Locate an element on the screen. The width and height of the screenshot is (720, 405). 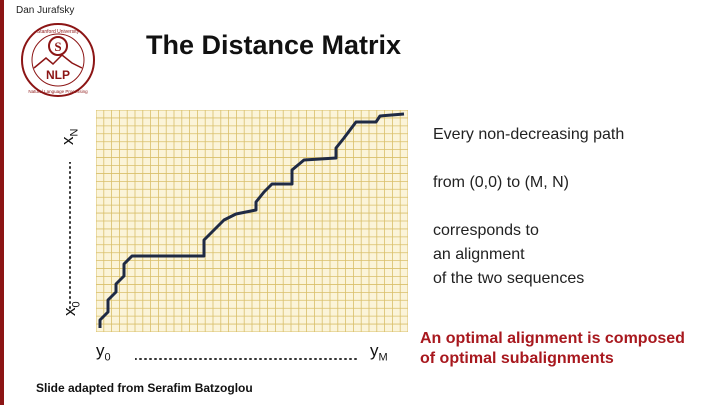
author-label: Dan Jurafsky is located at coordinates (45, 10).